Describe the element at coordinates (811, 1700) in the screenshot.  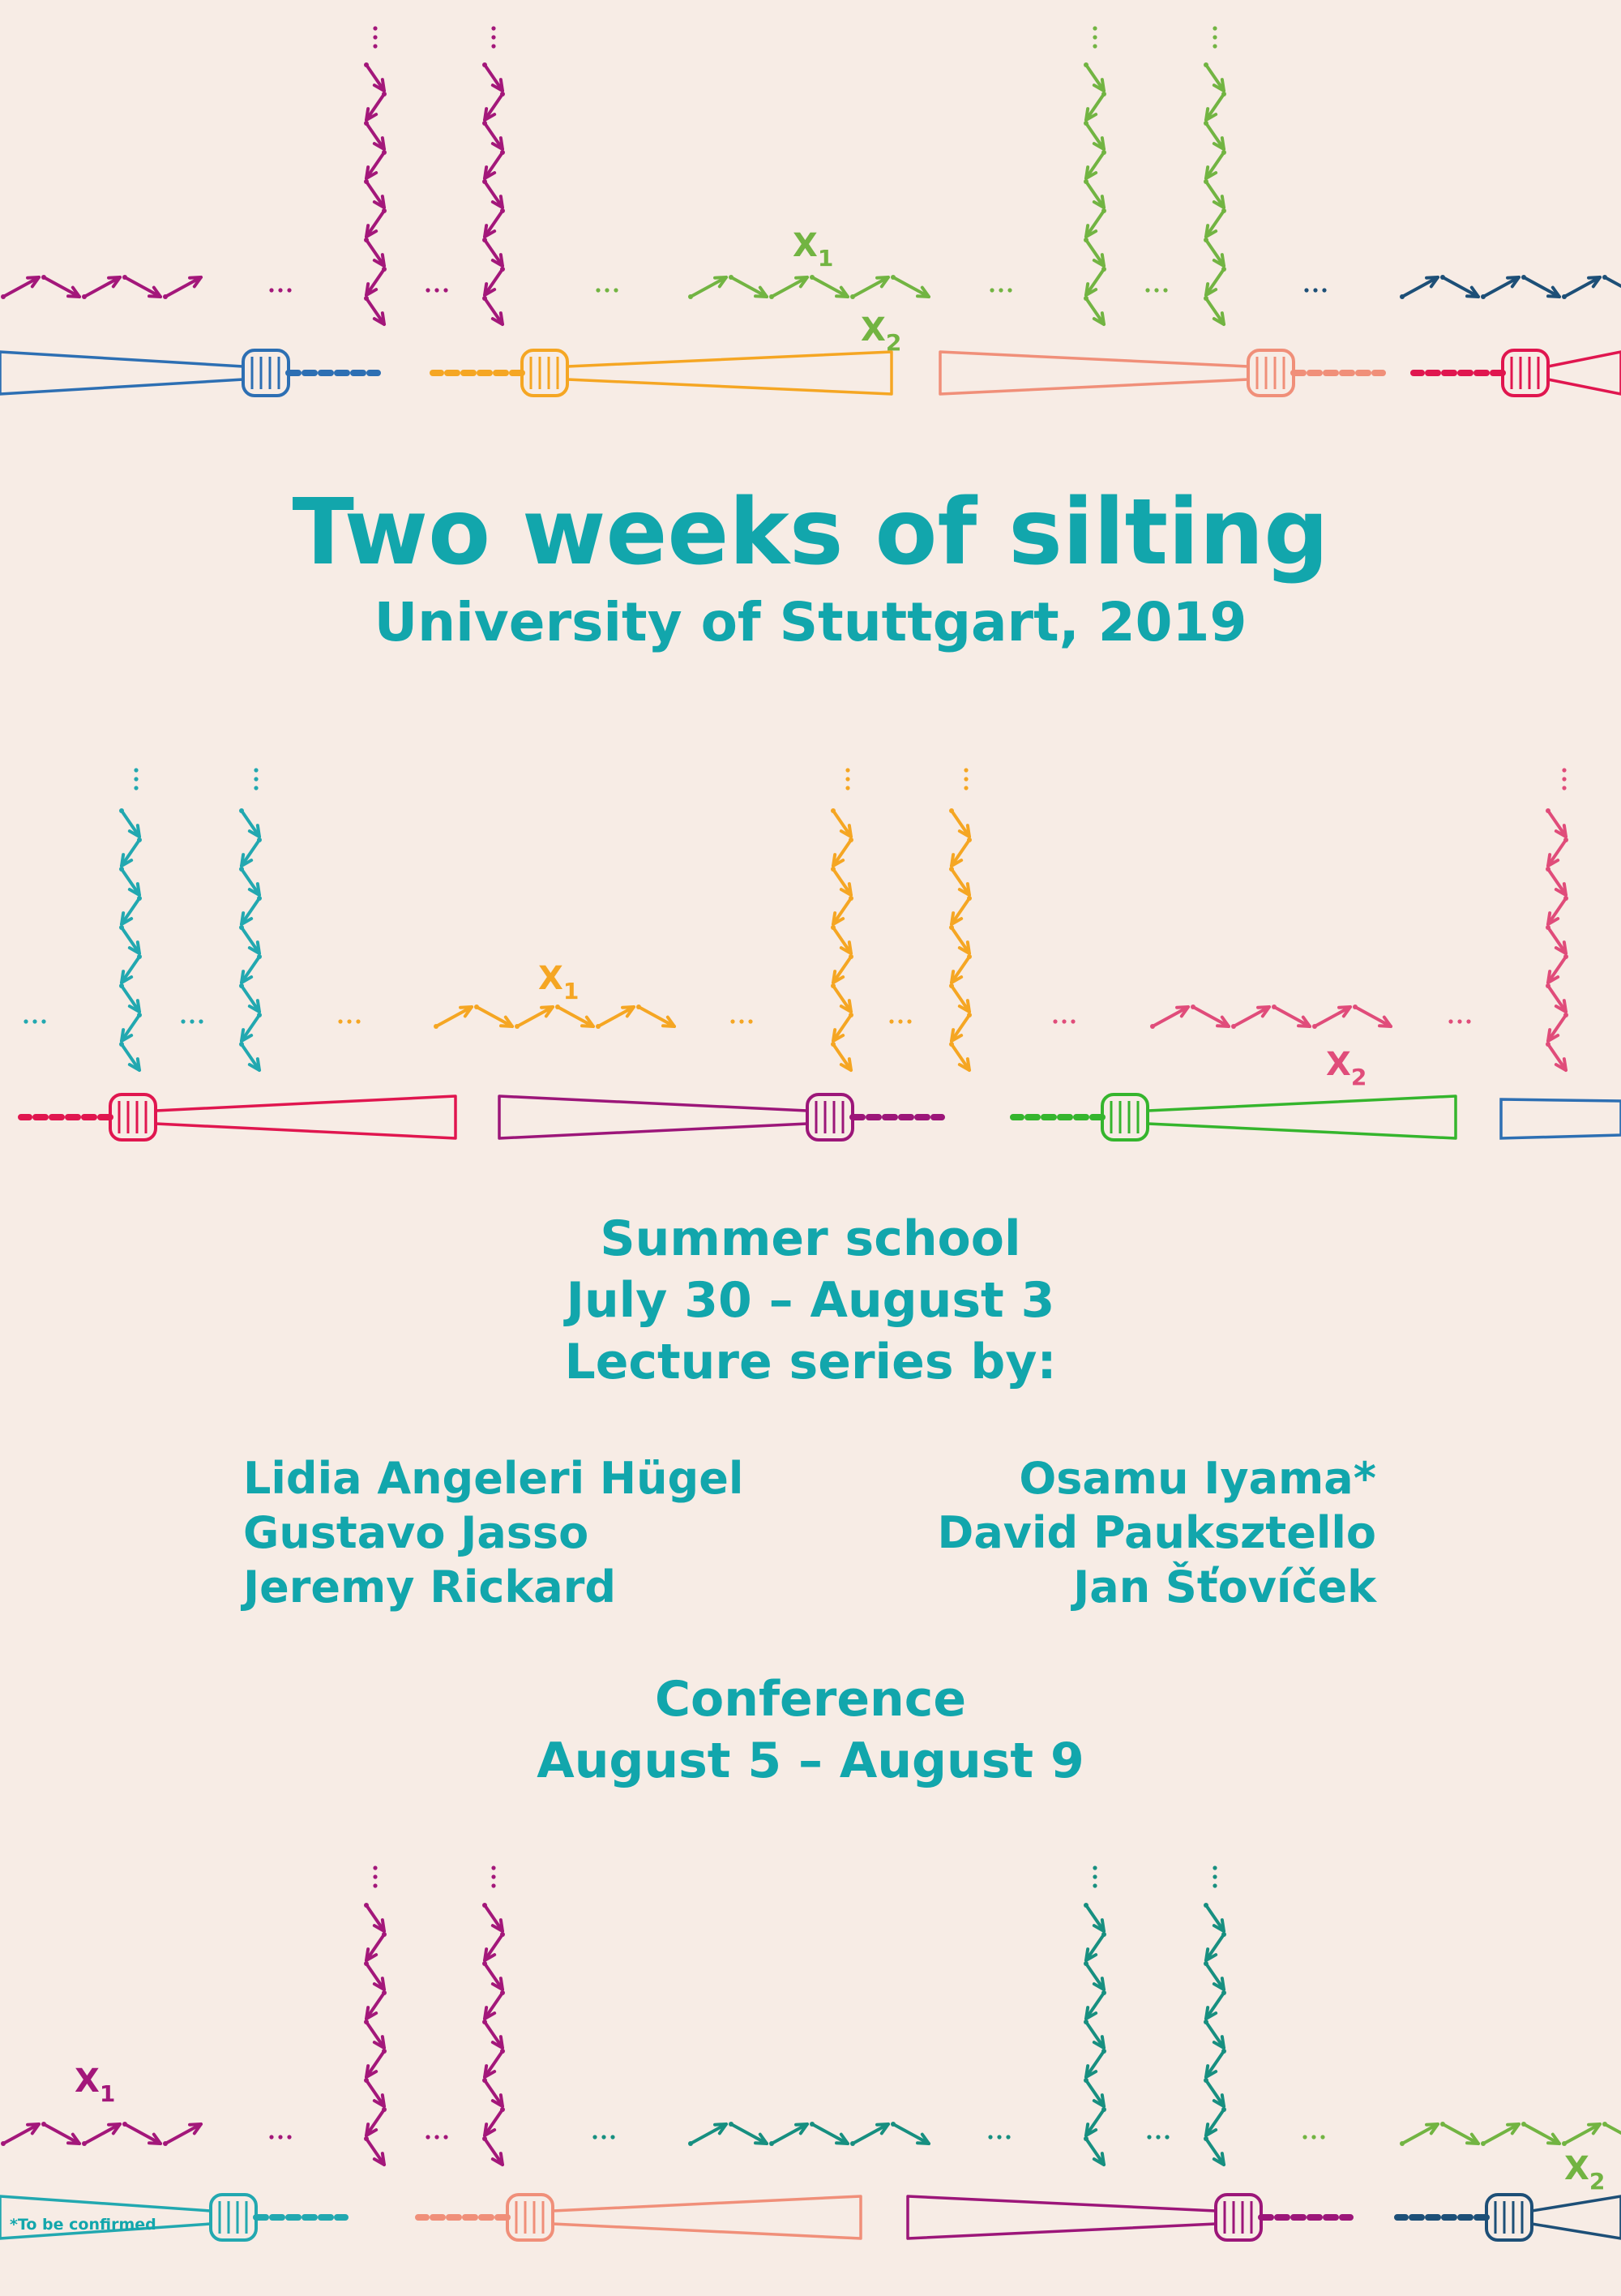
I see `conference-heading: Conference` at that location.